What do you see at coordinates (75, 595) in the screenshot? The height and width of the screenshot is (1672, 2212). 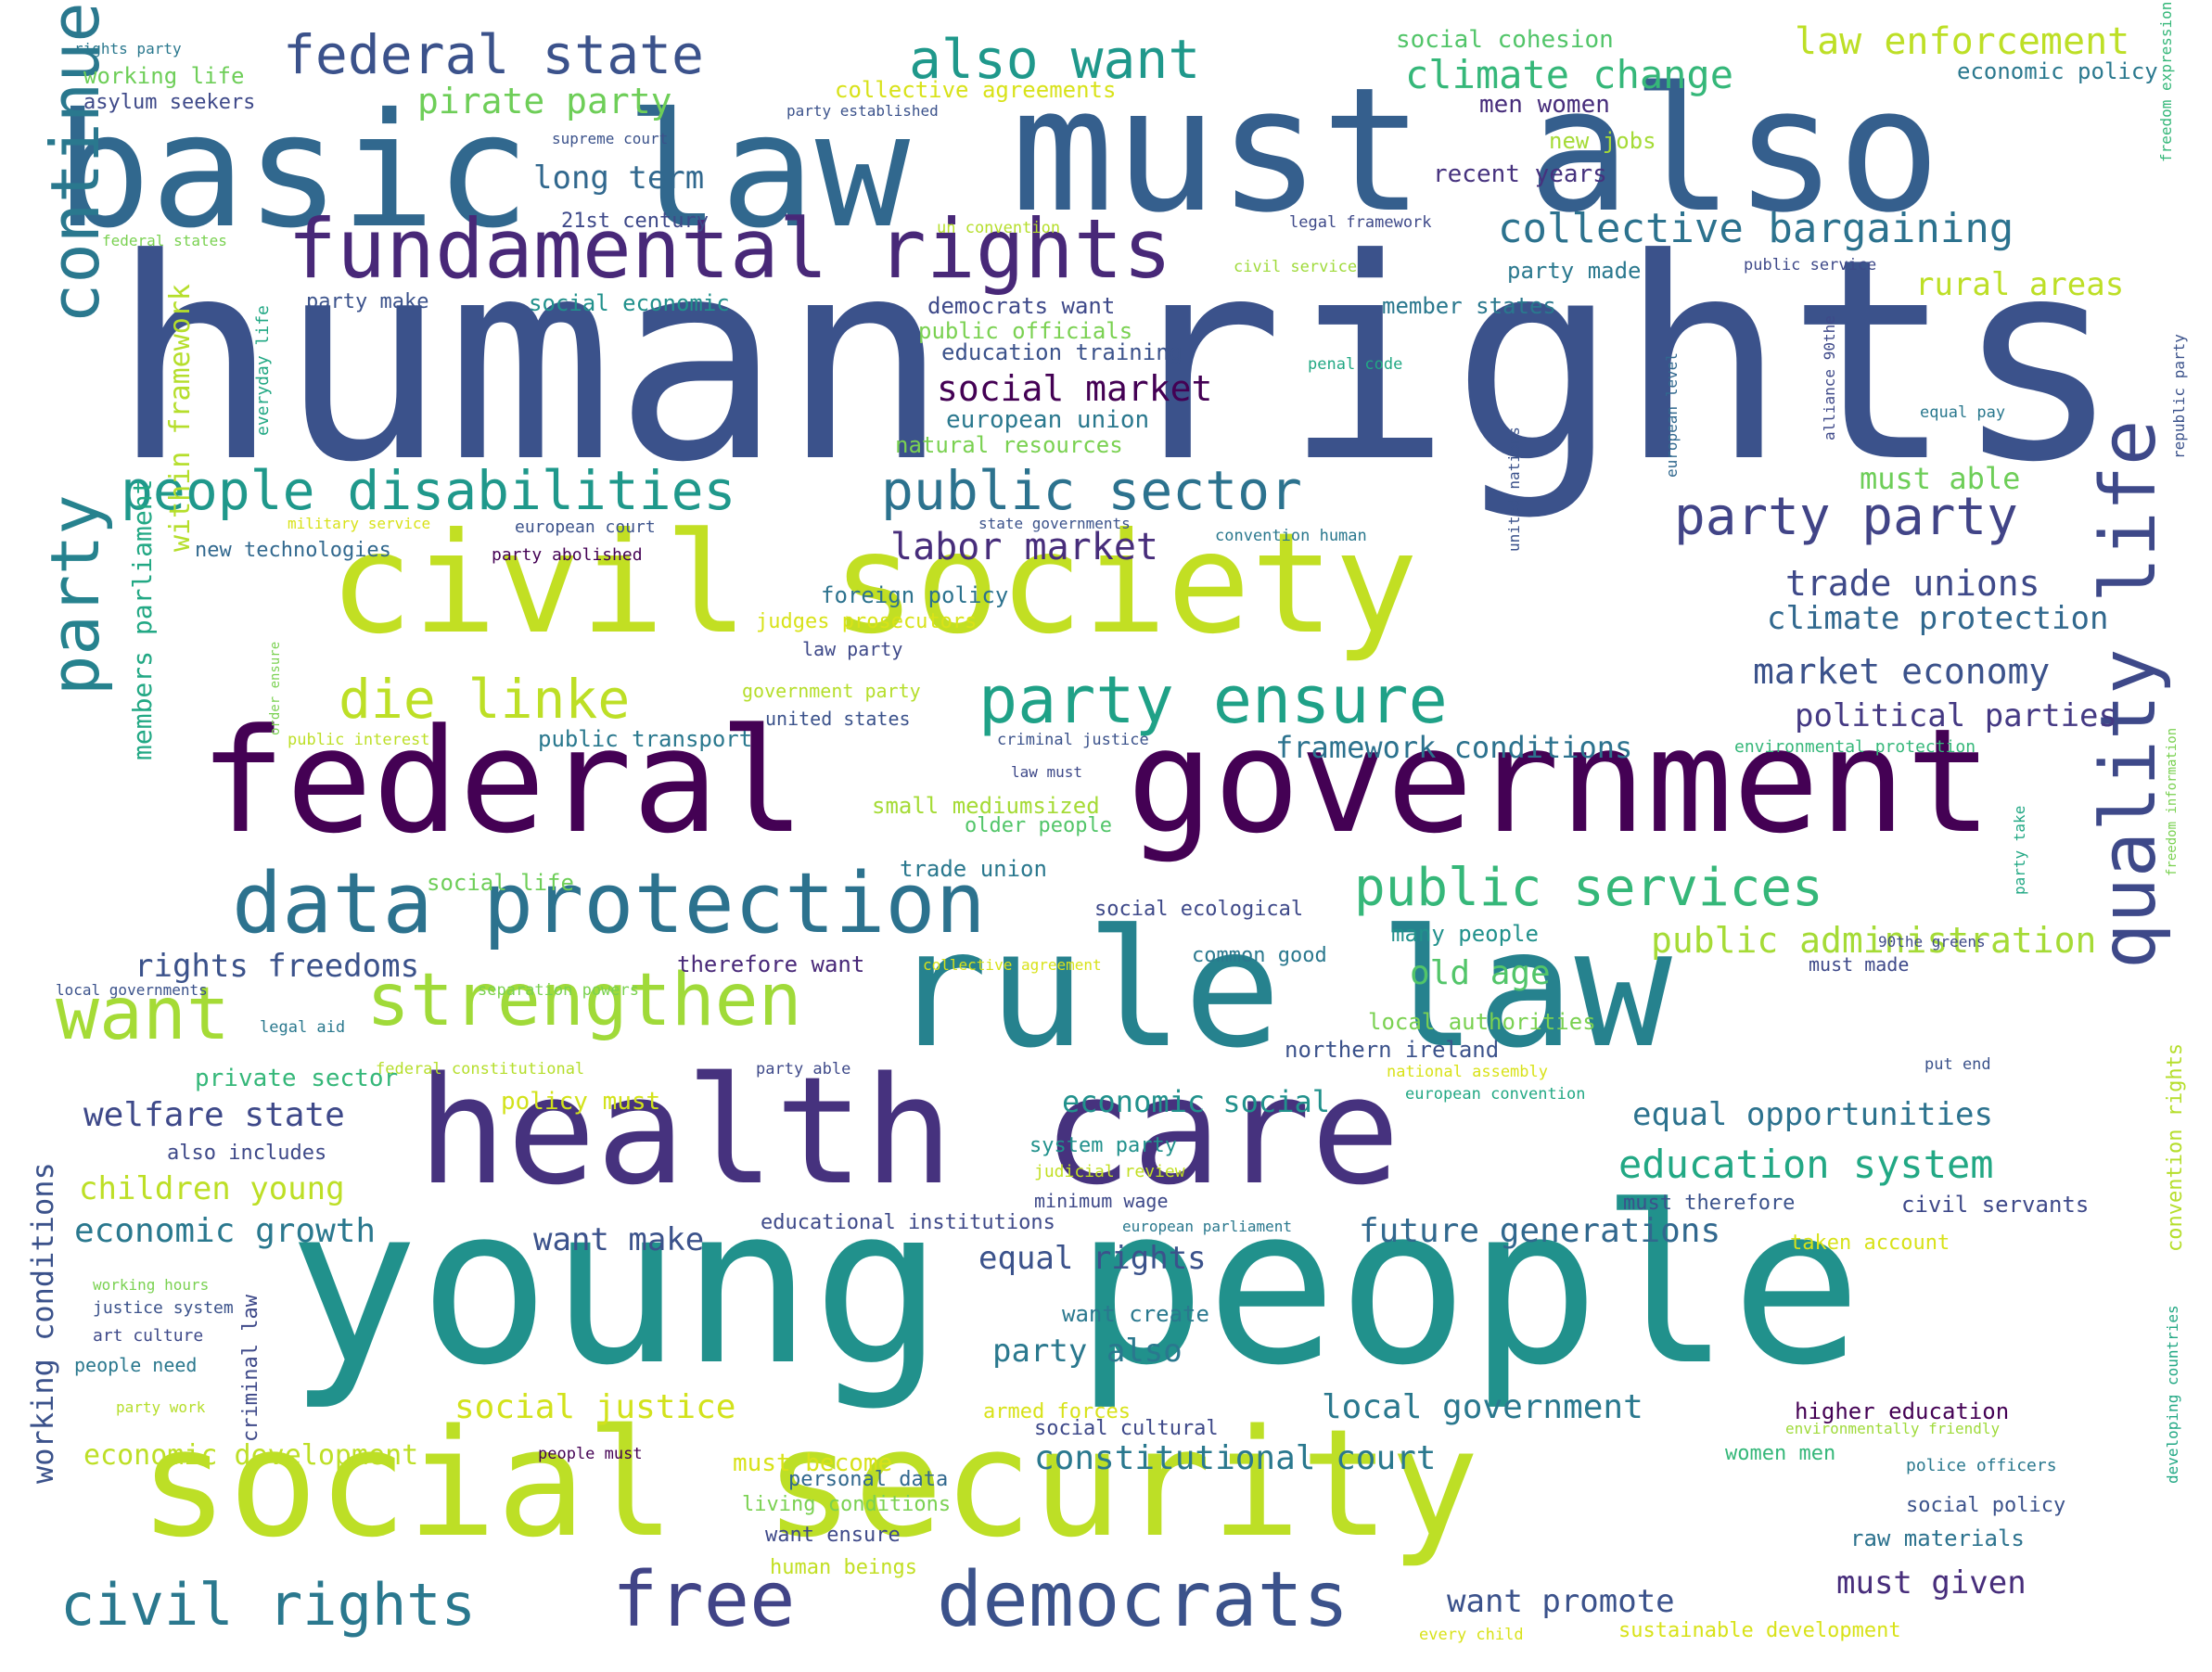 I see `cloud-word: party` at bounding box center [75, 595].